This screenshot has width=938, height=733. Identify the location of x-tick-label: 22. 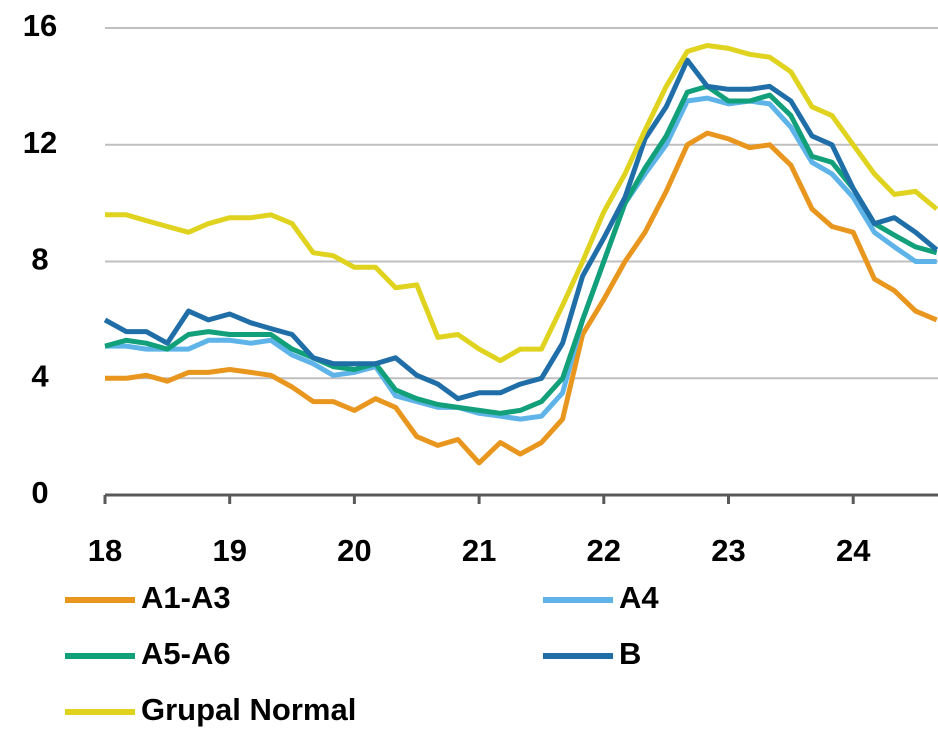
(604, 550).